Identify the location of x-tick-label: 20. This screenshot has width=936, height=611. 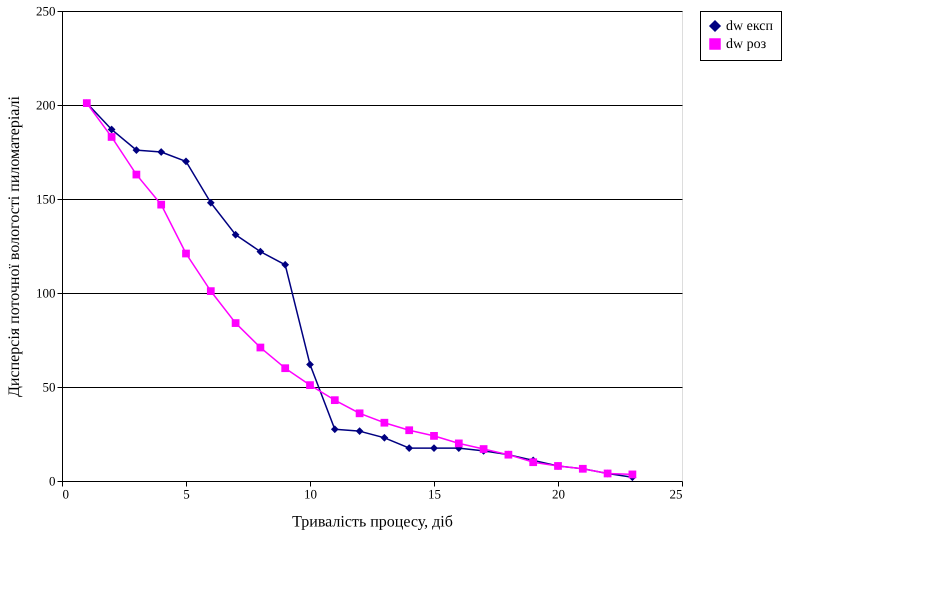
(558, 494).